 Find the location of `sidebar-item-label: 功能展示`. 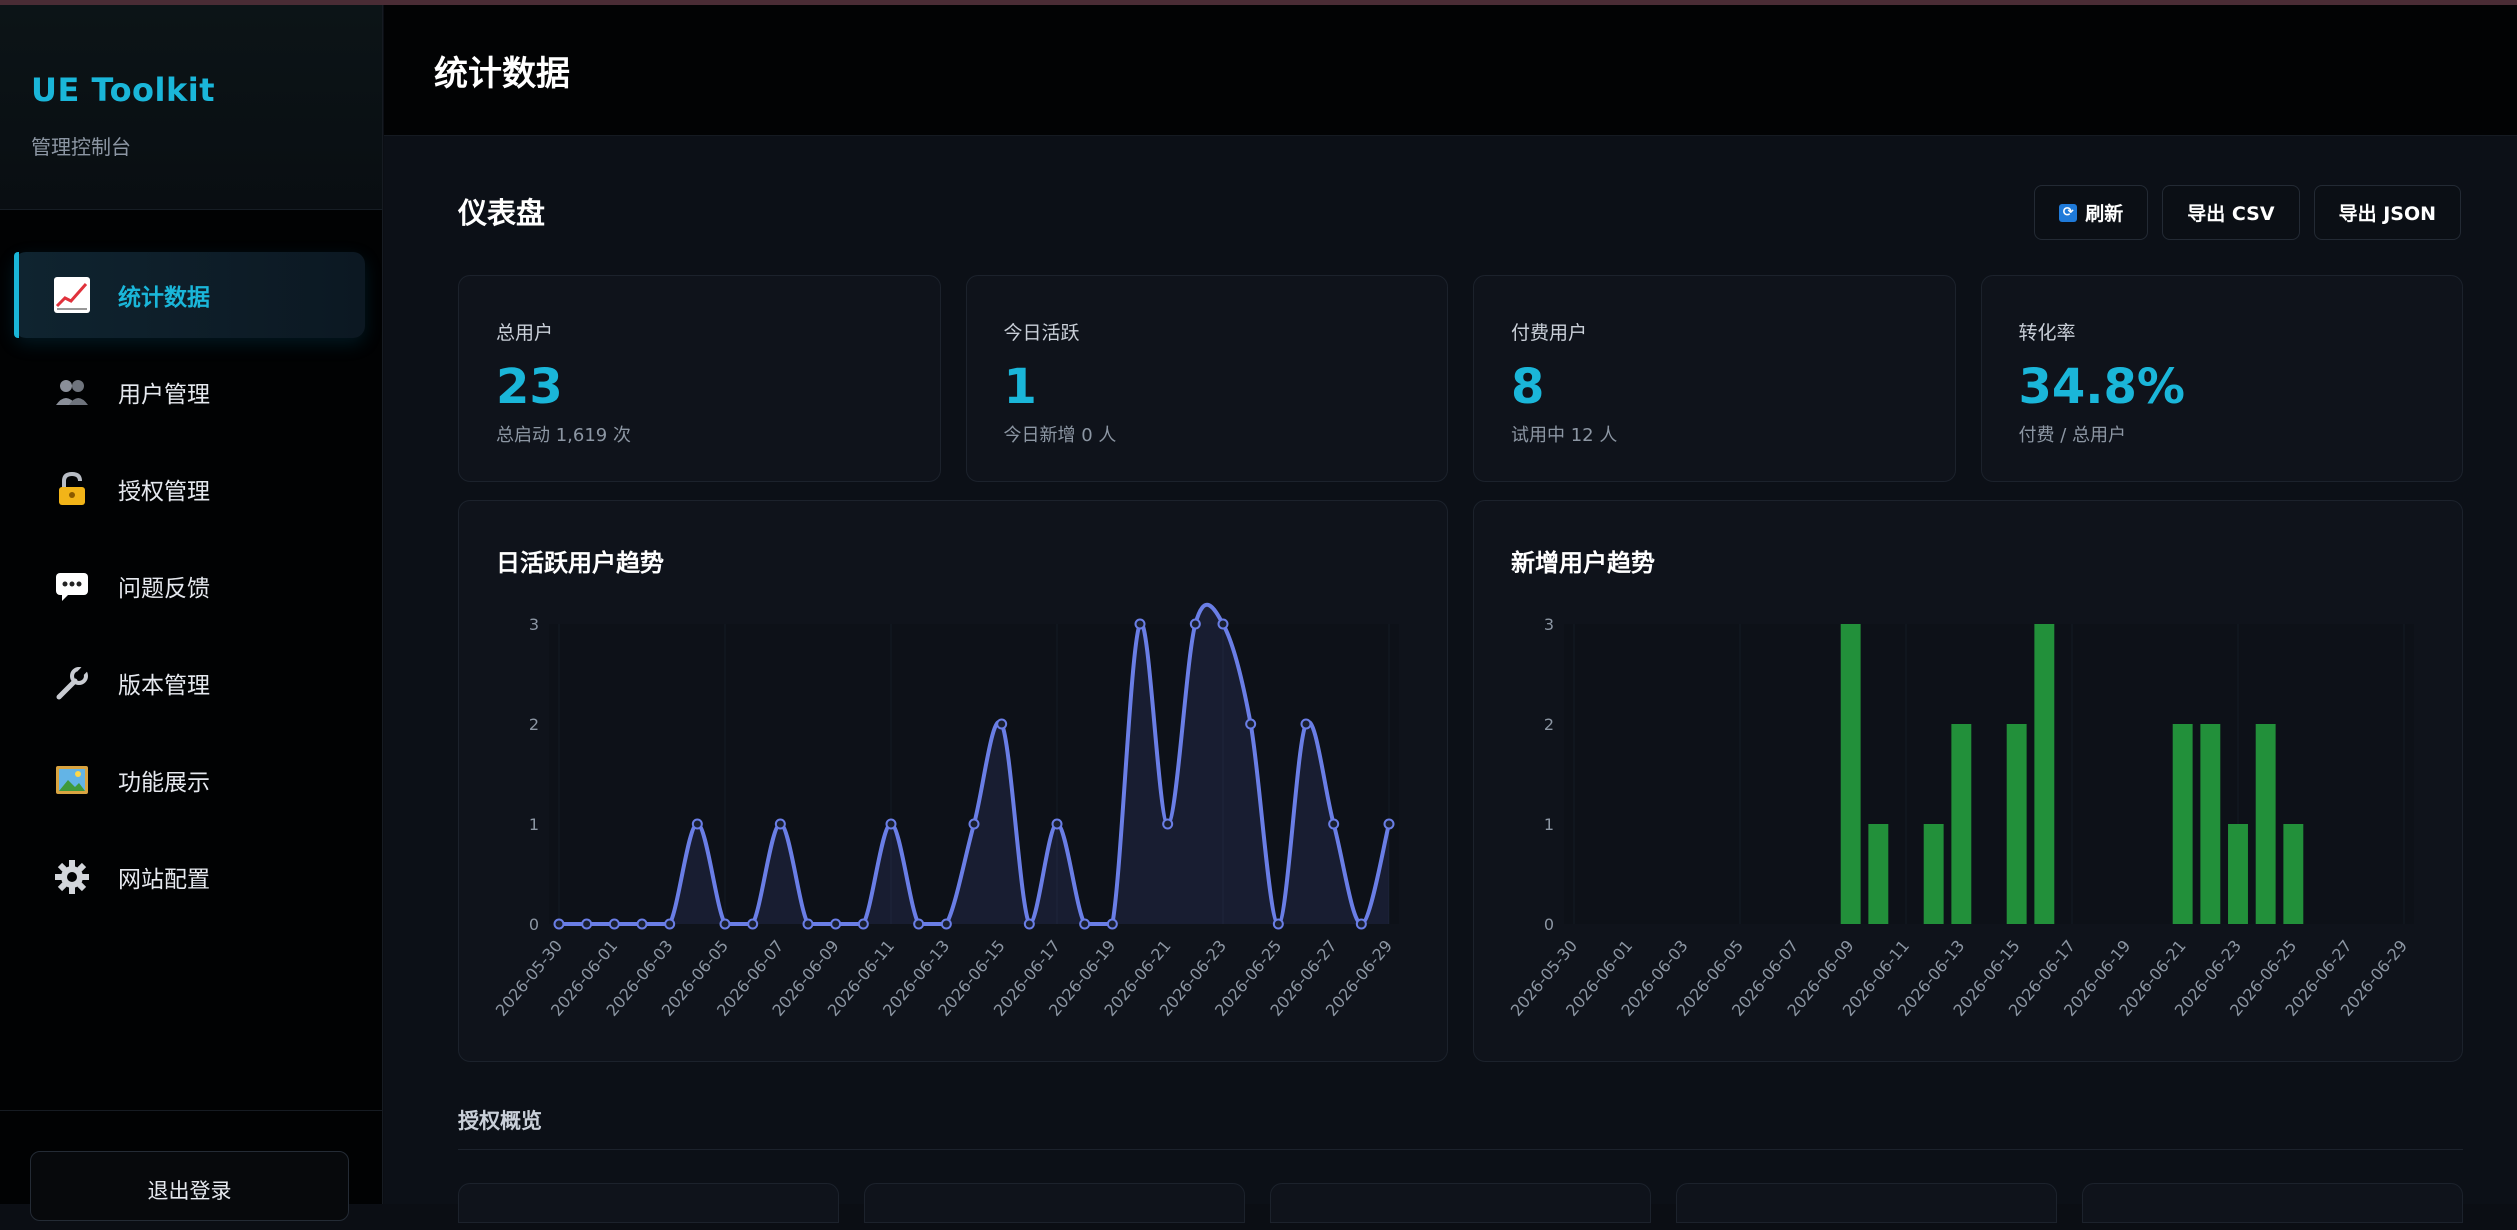

sidebar-item-label: 功能展示 is located at coordinates (164, 783).